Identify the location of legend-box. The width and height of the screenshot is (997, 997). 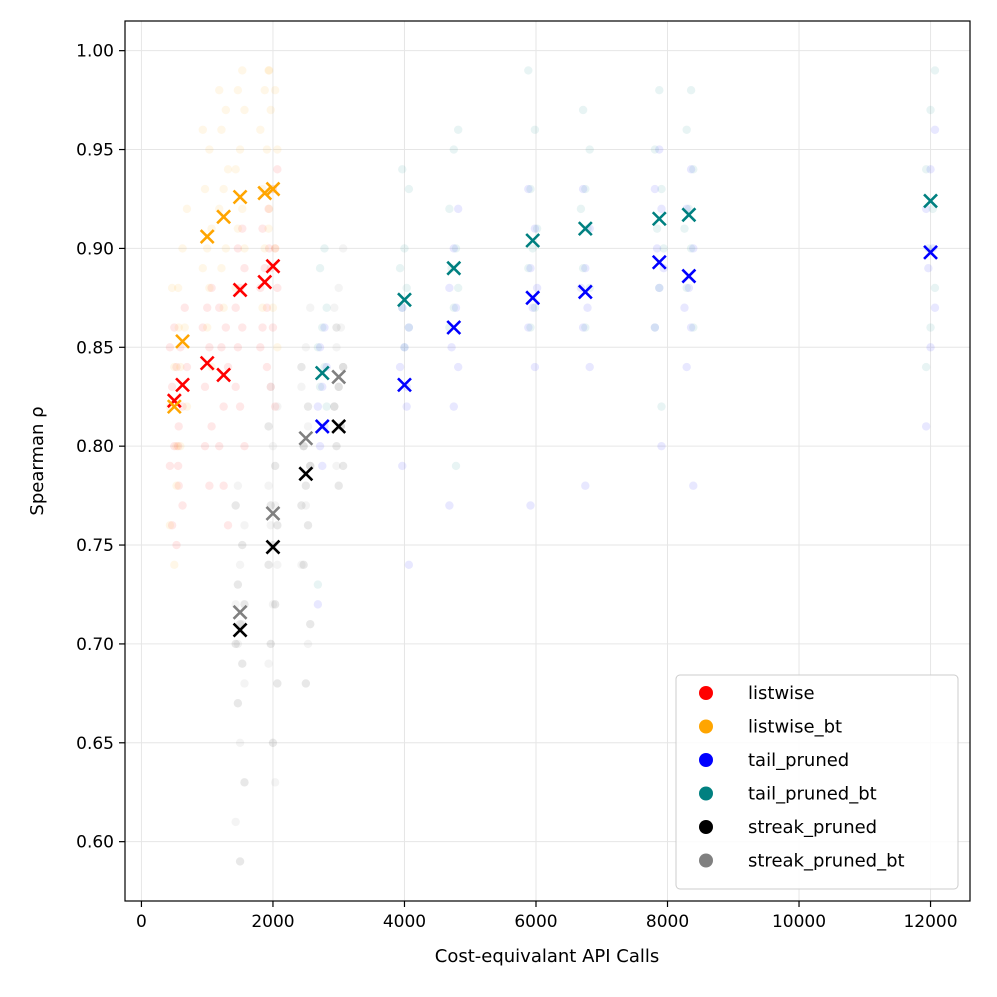
(817, 782).